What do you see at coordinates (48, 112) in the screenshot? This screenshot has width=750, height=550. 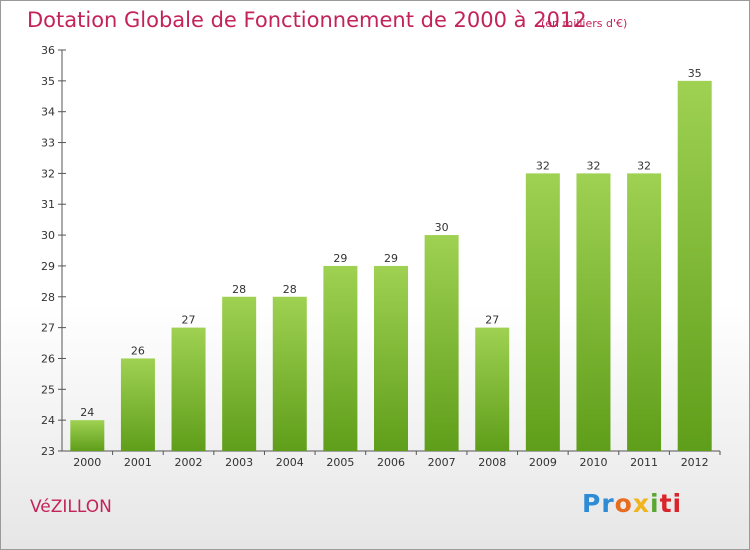 I see `y-tick-label: 34` at bounding box center [48, 112].